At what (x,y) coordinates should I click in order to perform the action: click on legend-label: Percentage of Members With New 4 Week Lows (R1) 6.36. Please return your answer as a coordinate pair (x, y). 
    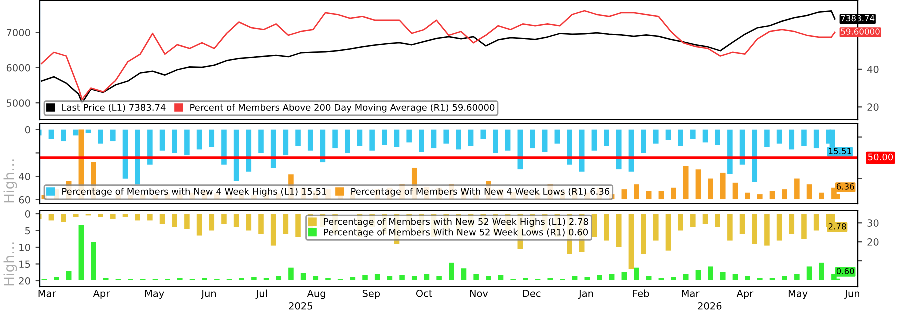
    Looking at the image, I should click on (481, 192).